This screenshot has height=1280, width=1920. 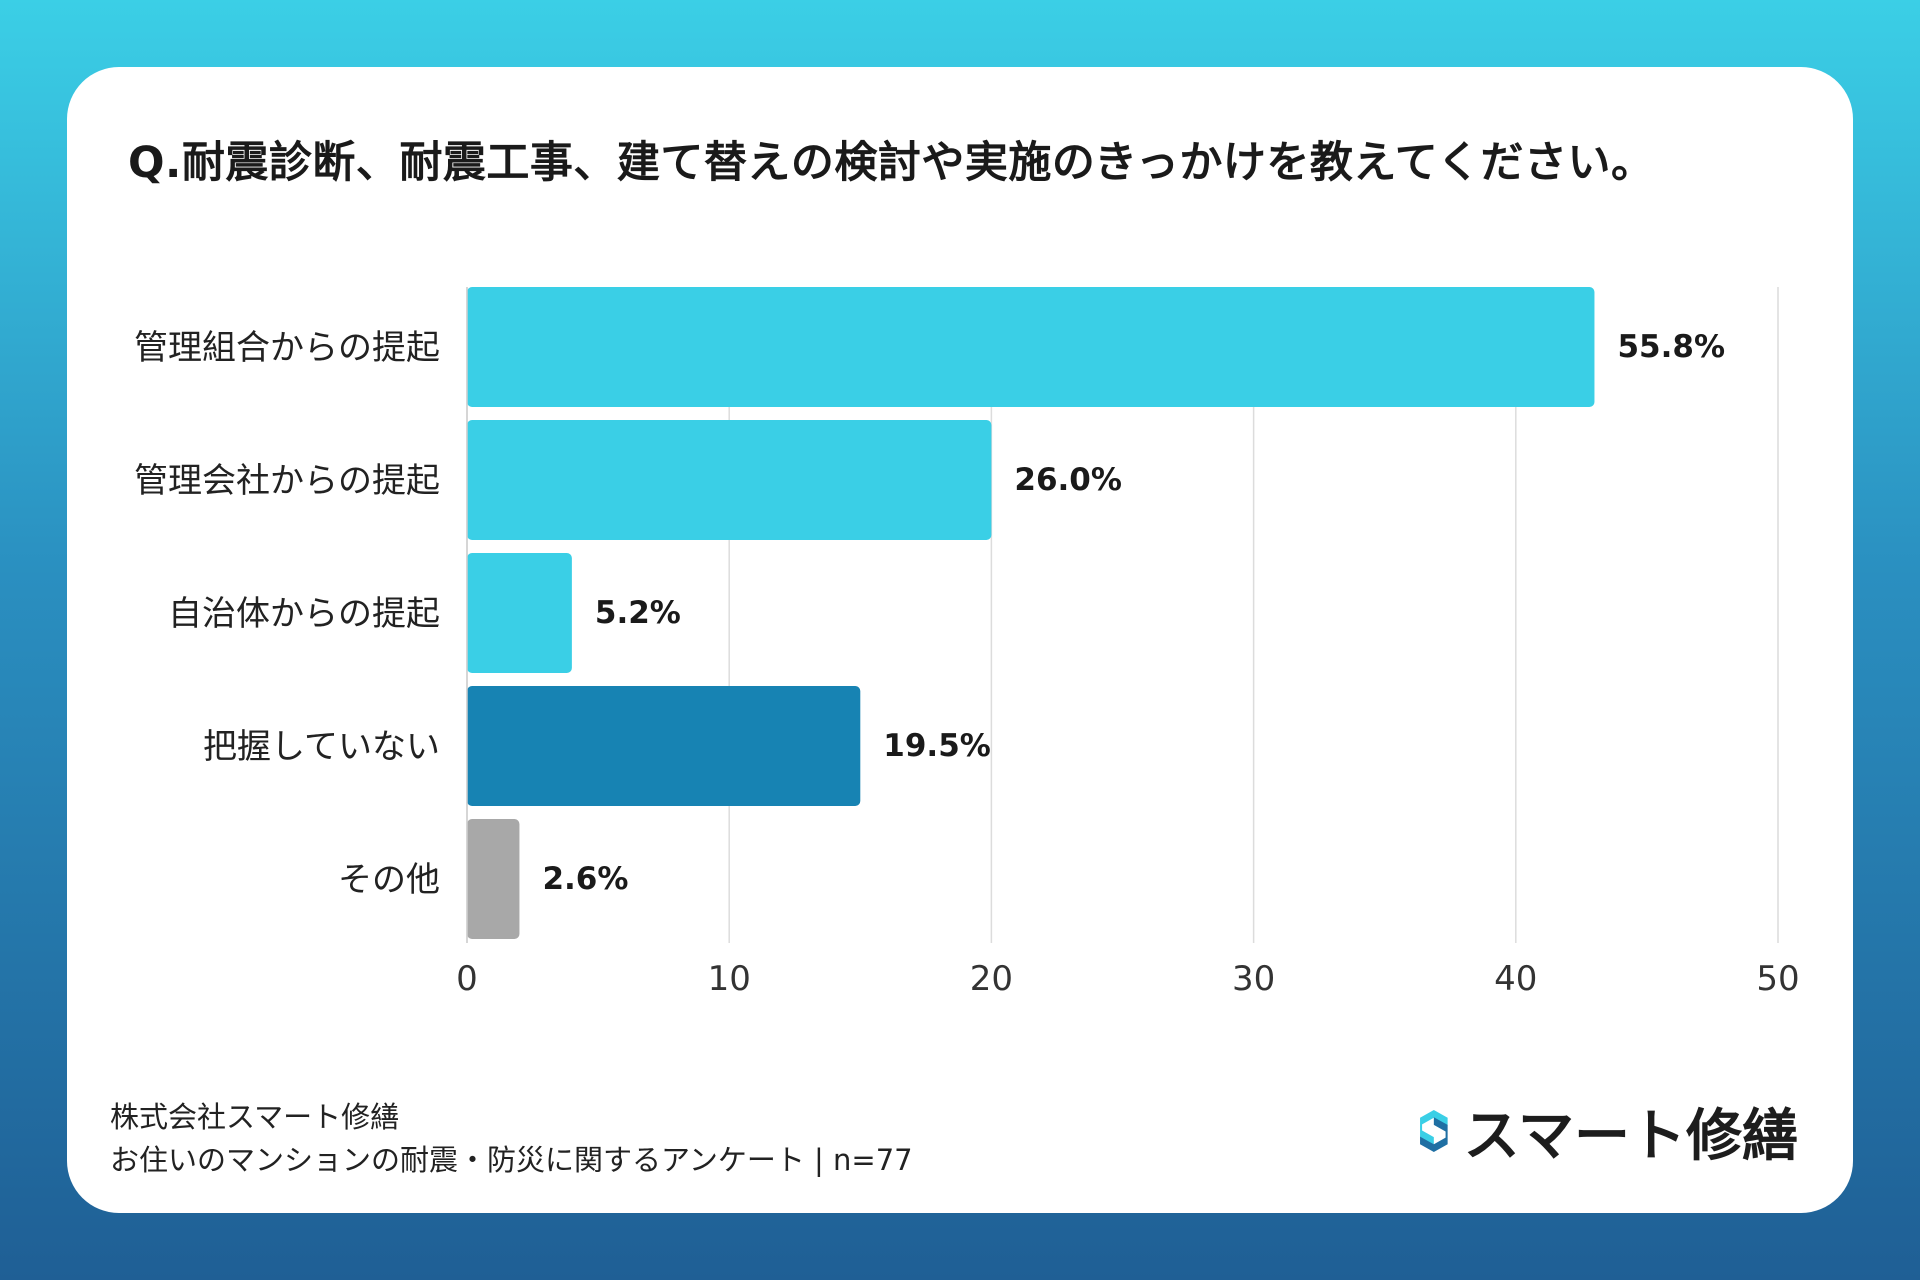 What do you see at coordinates (304, 614) in the screenshot?
I see `category-label: 自治体からの提起` at bounding box center [304, 614].